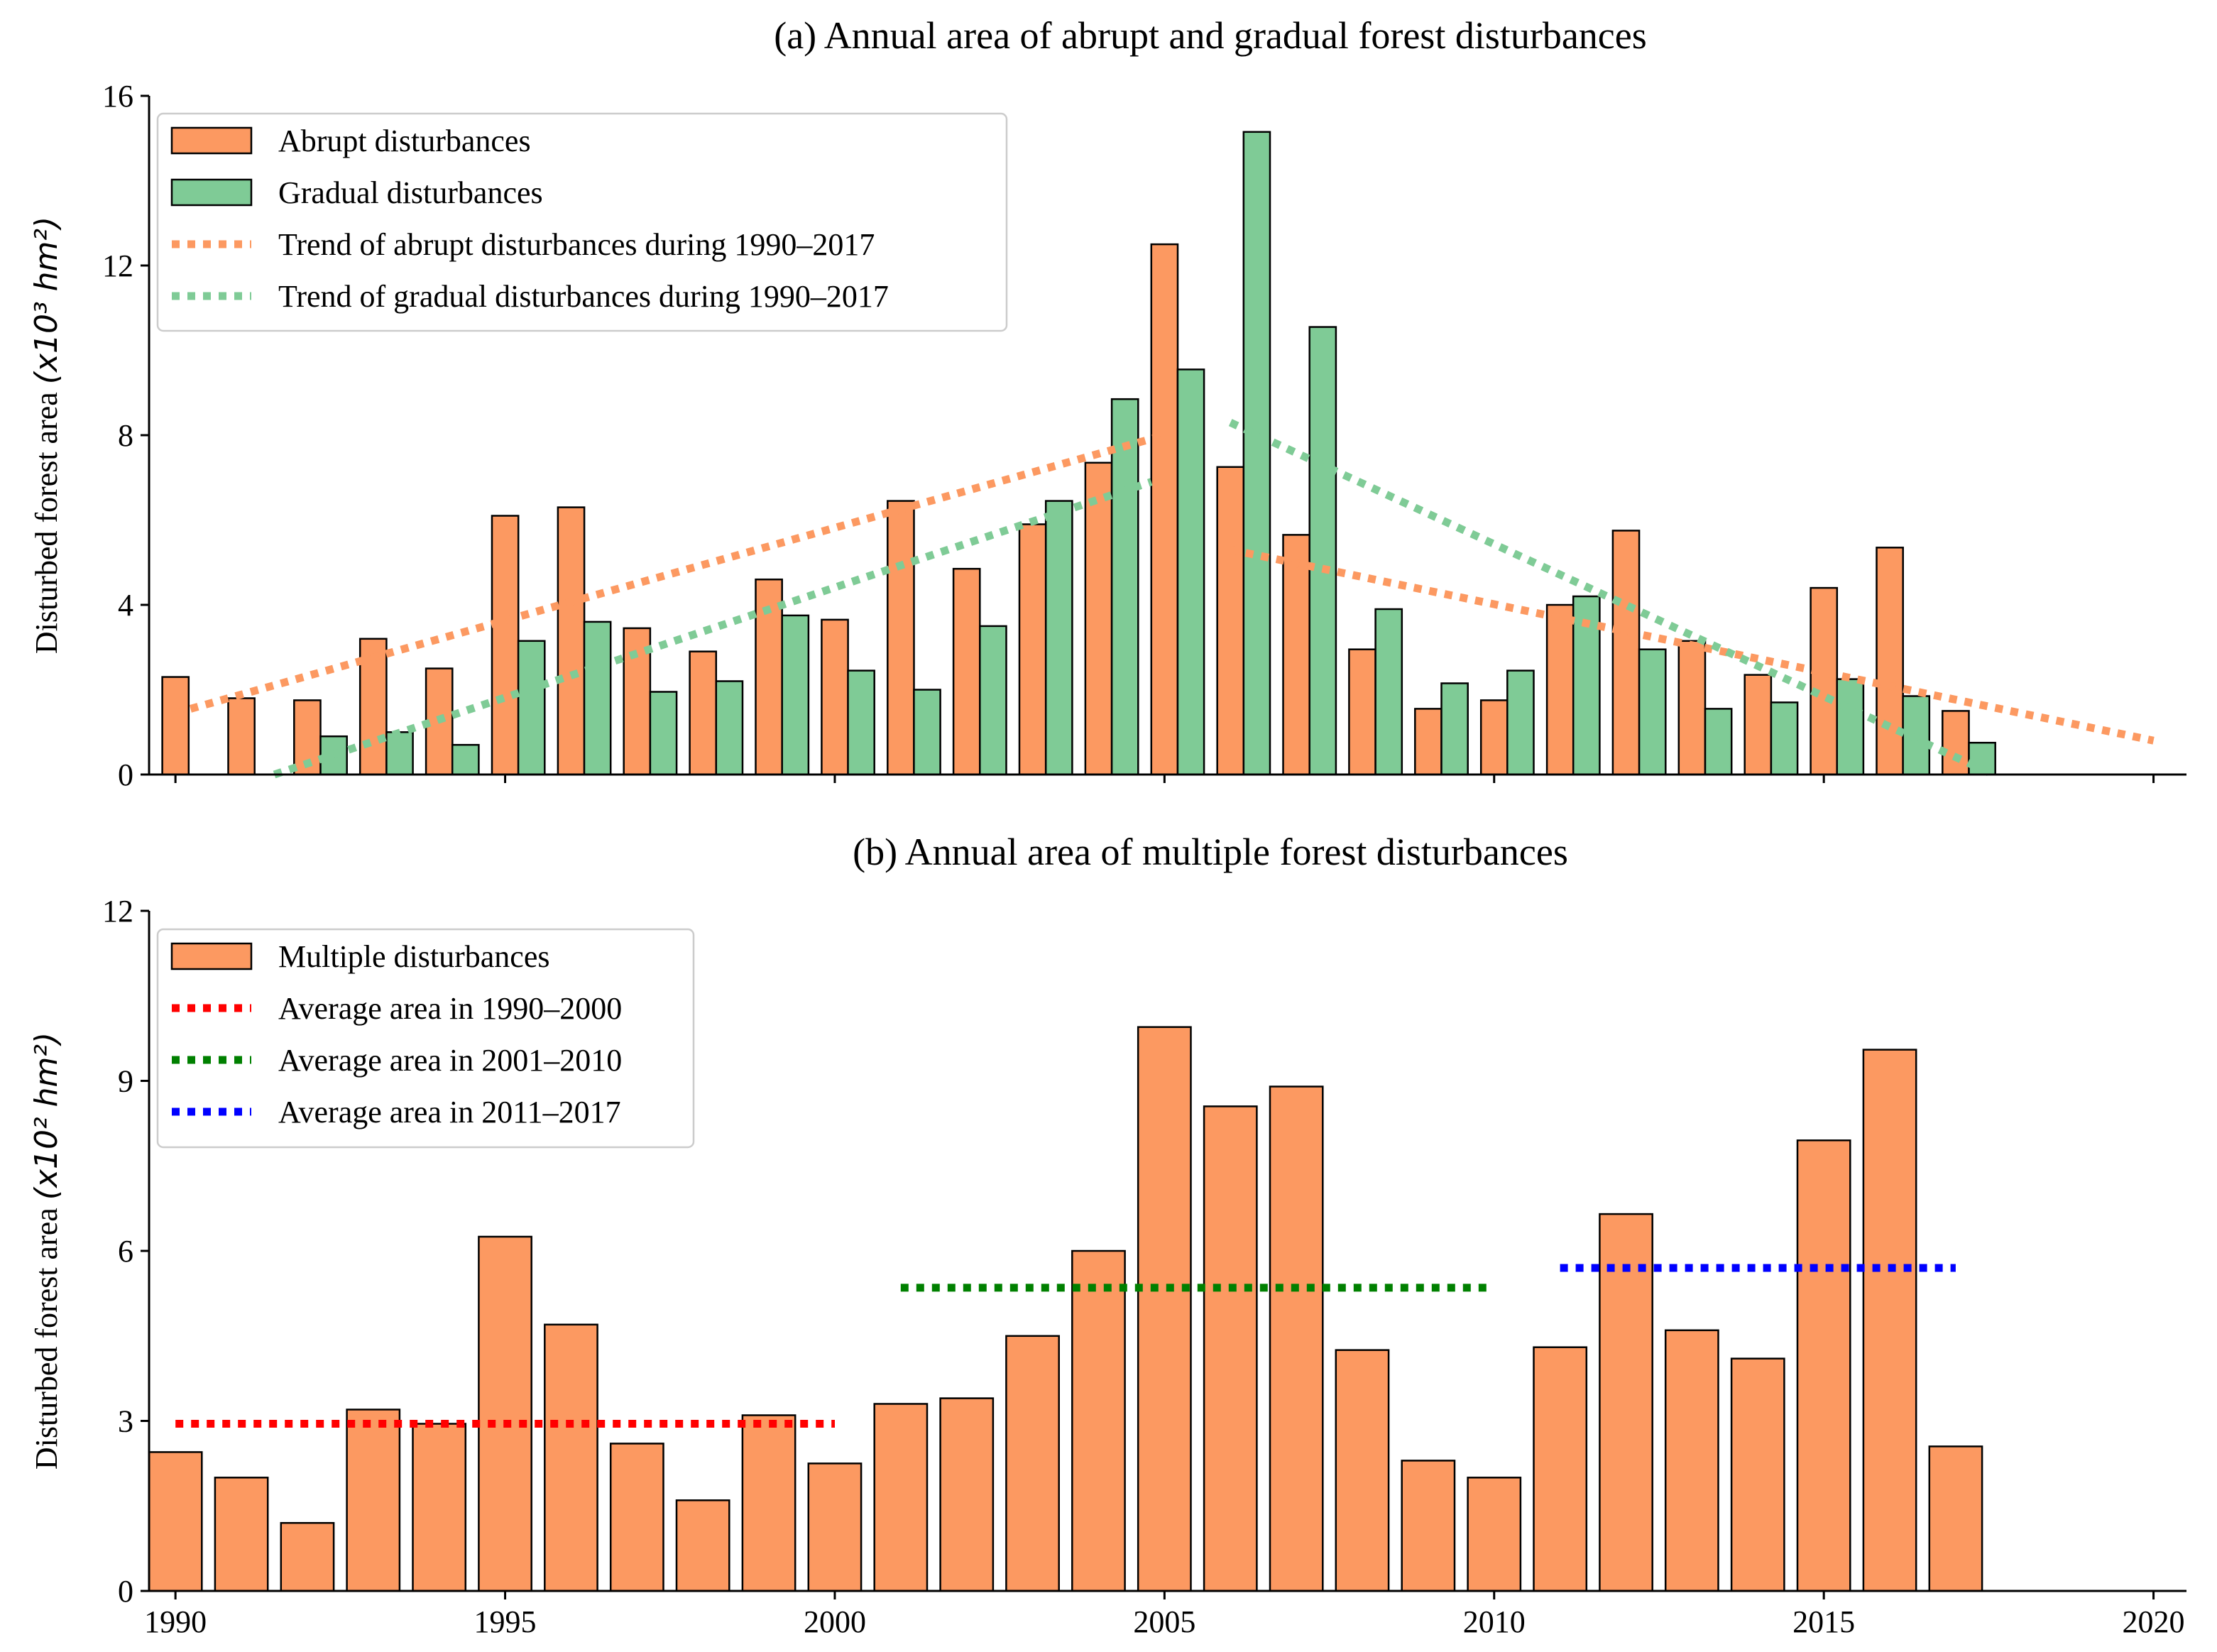 This screenshot has height=1652, width=2217. I want to click on gradual-bar-2005, so click(1191, 572).